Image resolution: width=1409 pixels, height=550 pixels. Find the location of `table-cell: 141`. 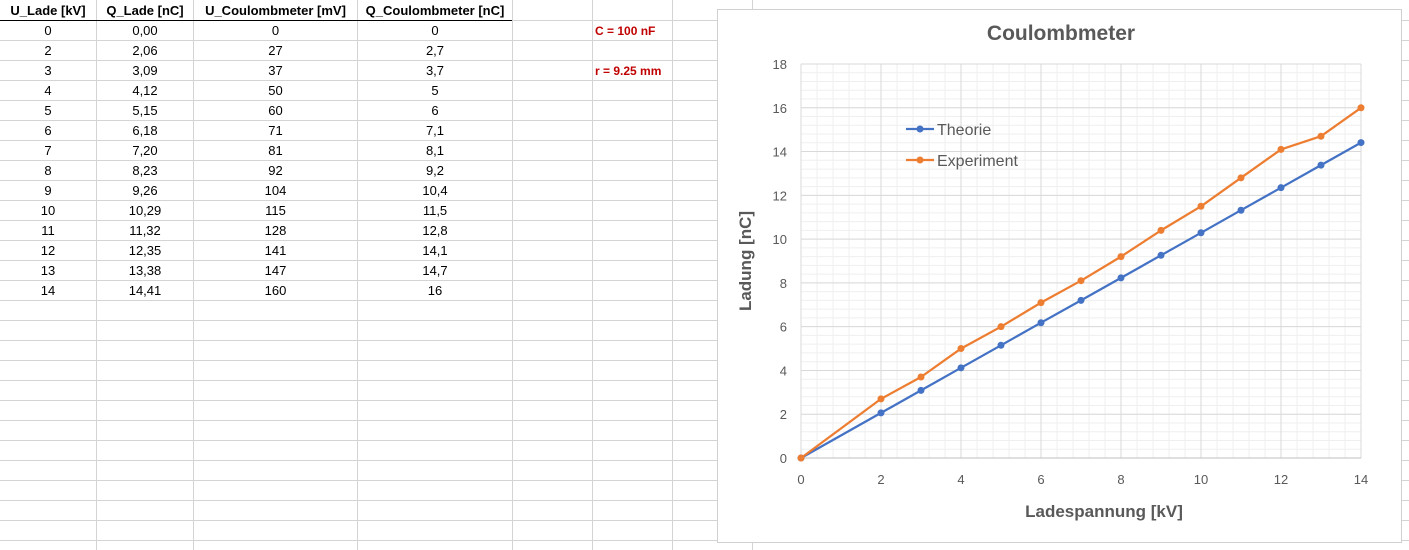

table-cell: 141 is located at coordinates (275, 250).